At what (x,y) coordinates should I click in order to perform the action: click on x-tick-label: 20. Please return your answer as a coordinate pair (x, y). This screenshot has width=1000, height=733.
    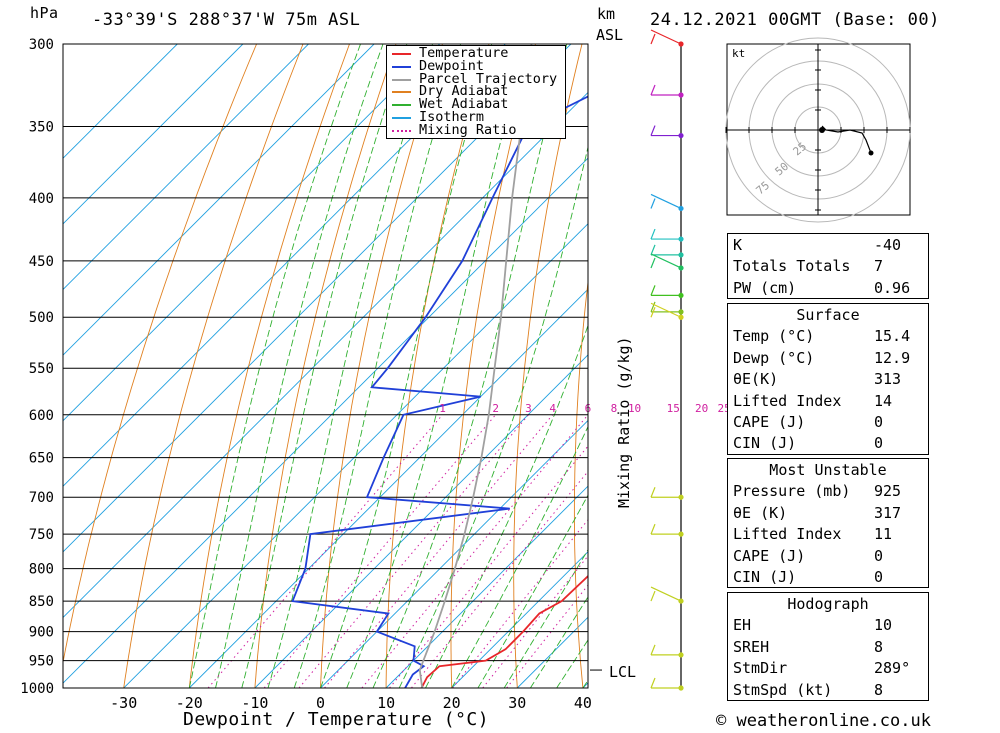
    Looking at the image, I should click on (452, 703).